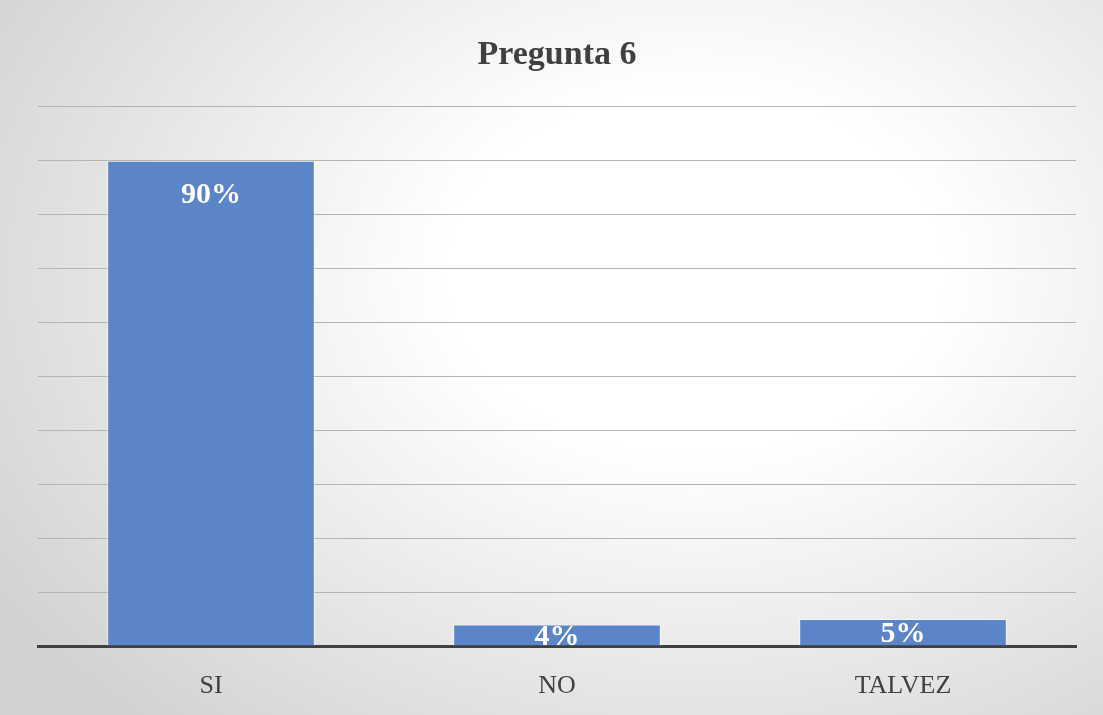 The image size is (1103, 715). I want to click on data-label: 5%, so click(903, 632).